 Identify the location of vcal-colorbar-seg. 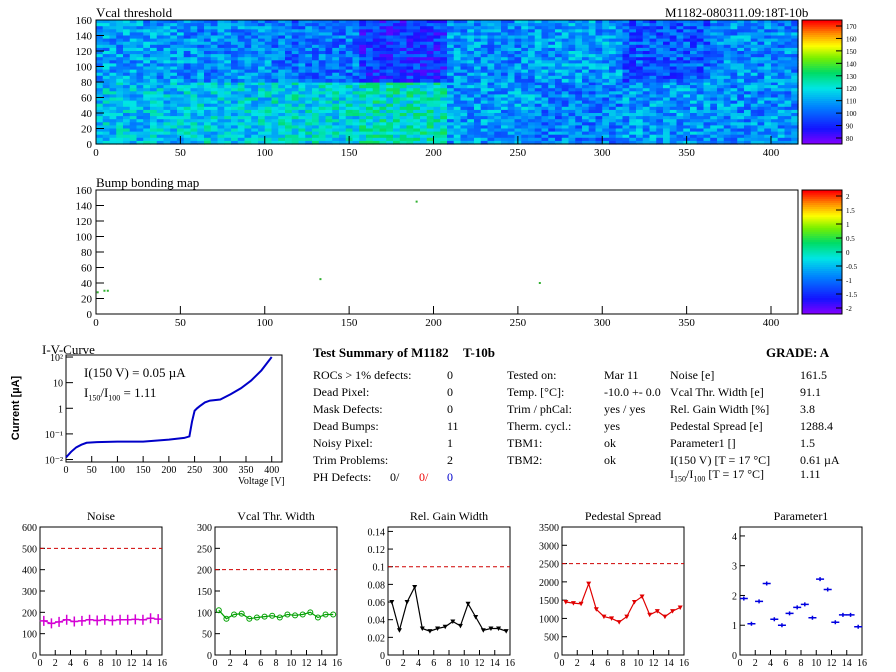
(822, 36).